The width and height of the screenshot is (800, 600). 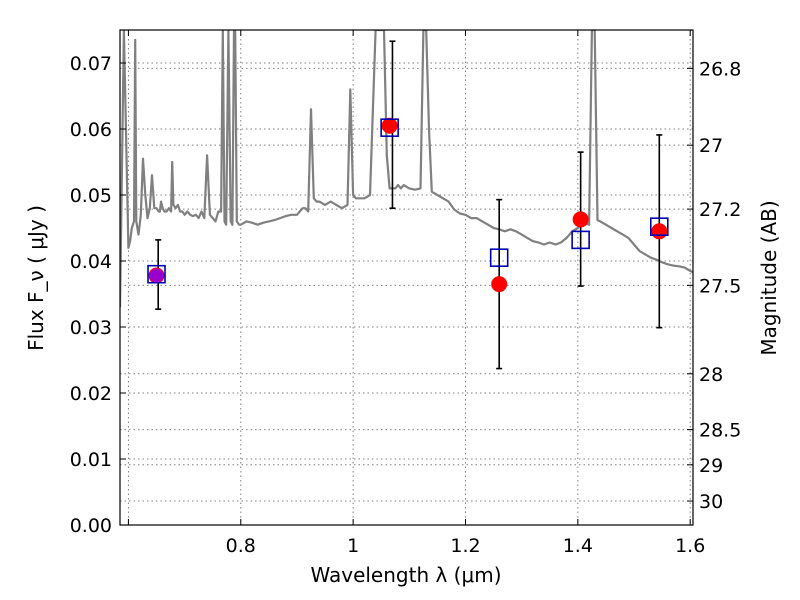 I want to click on y-tick-label: 0.06, so click(x=91, y=130).